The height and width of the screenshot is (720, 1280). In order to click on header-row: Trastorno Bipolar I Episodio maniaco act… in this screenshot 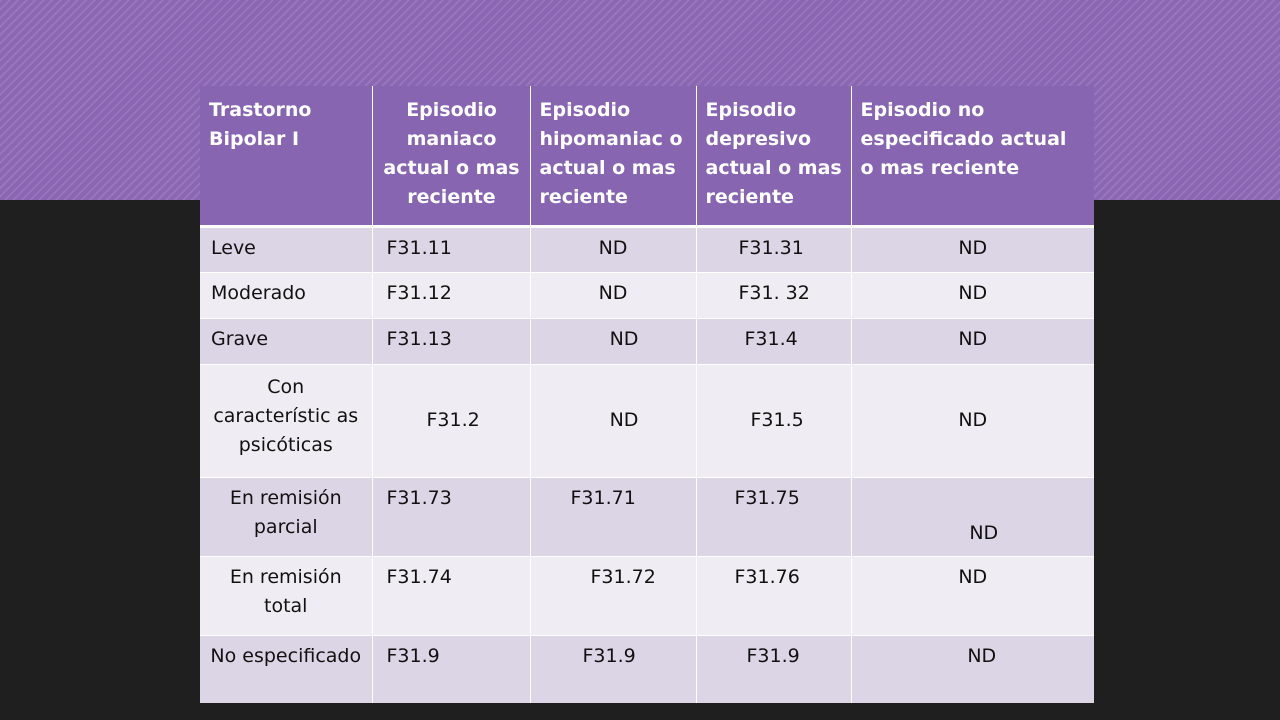, I will do `click(647, 157)`.